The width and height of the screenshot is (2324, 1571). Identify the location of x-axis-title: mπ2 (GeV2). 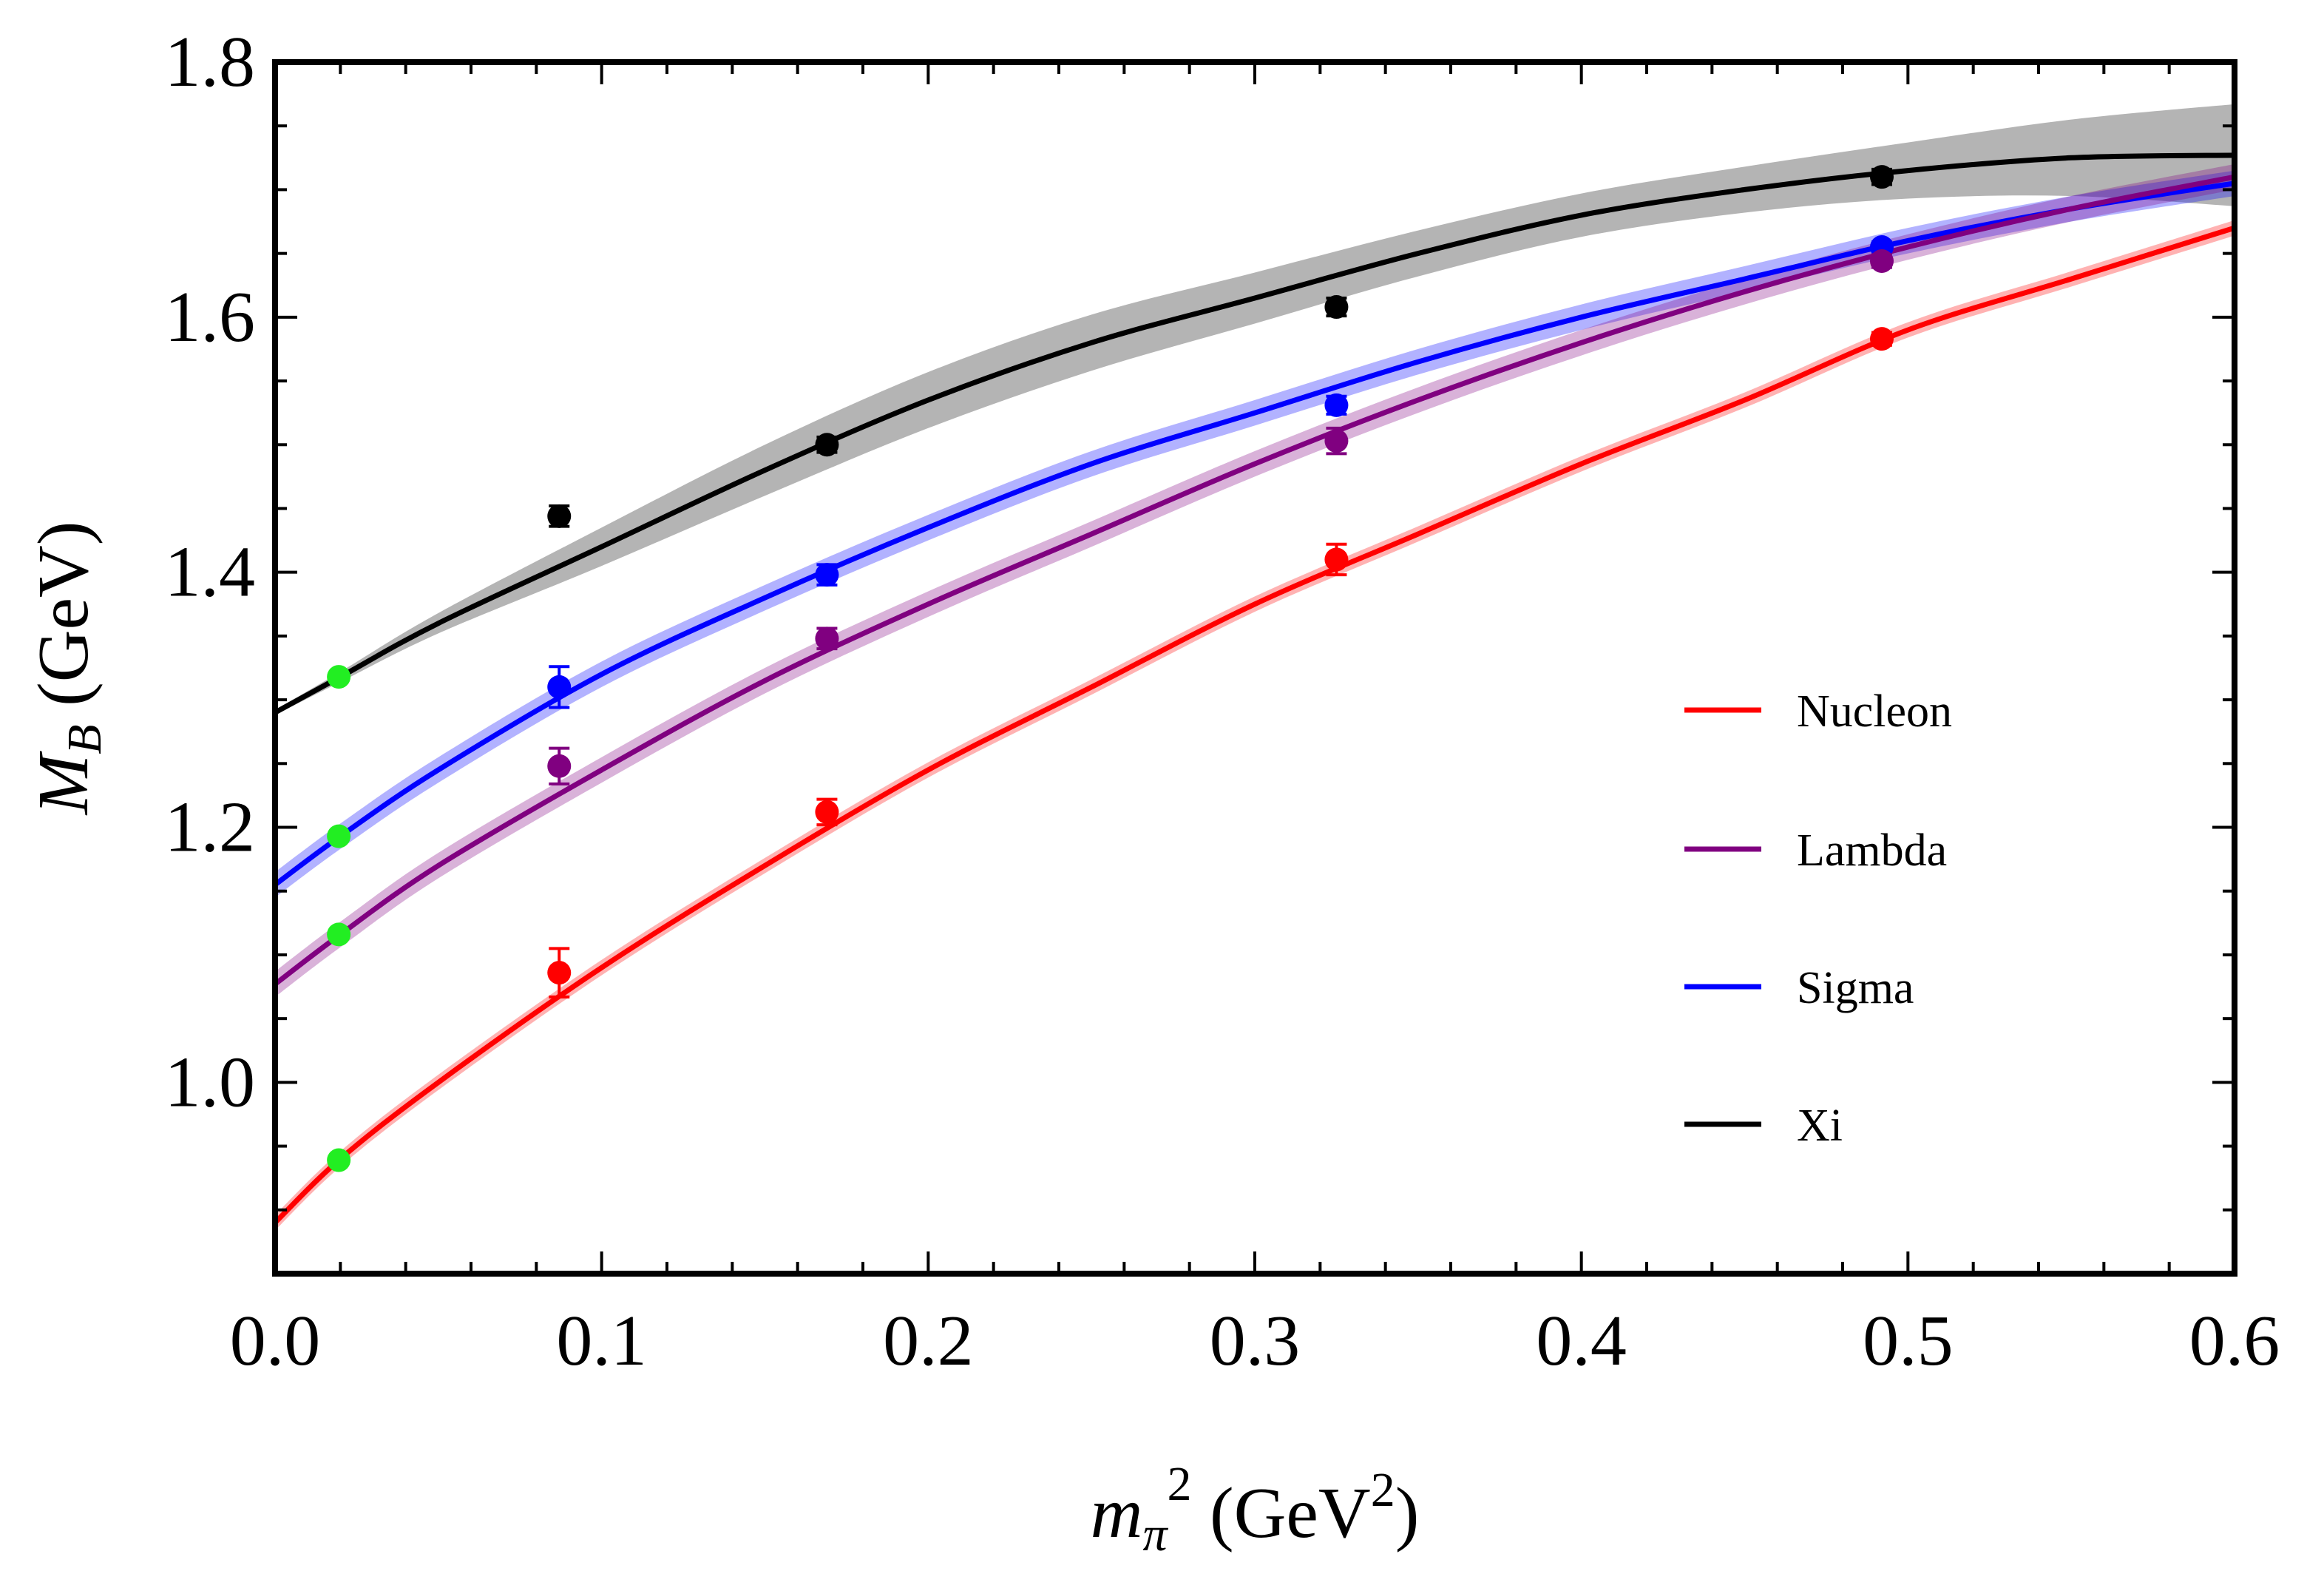
(1255, 1509).